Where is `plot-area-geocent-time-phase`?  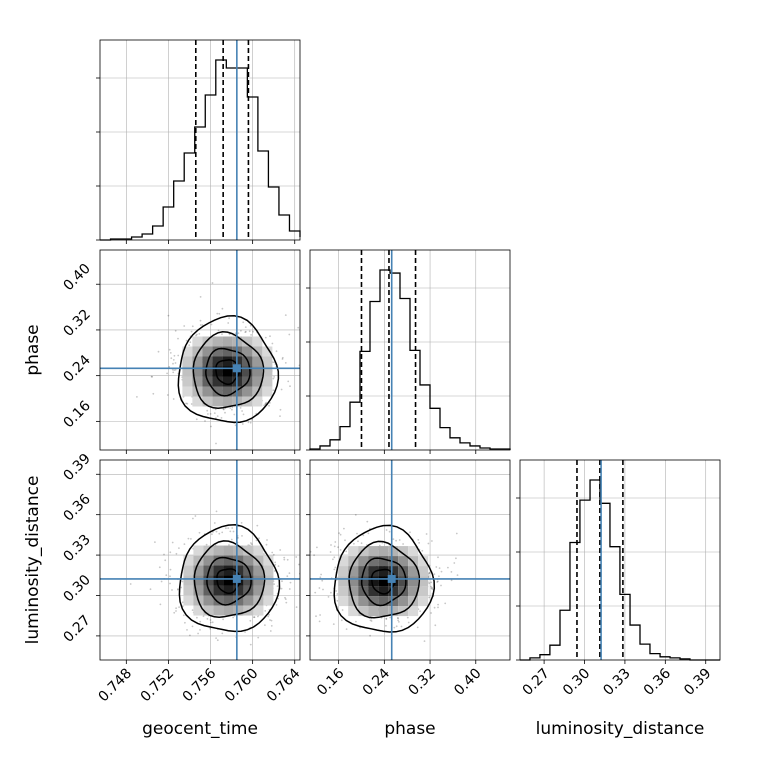 plot-area-geocent-time-phase is located at coordinates (200, 350).